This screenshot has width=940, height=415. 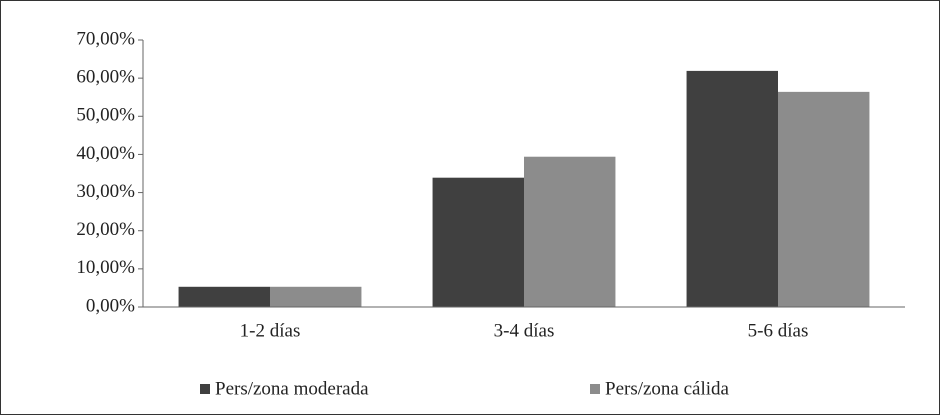 What do you see at coordinates (105, 153) in the screenshot?
I see `y-tick-label: 40,00%` at bounding box center [105, 153].